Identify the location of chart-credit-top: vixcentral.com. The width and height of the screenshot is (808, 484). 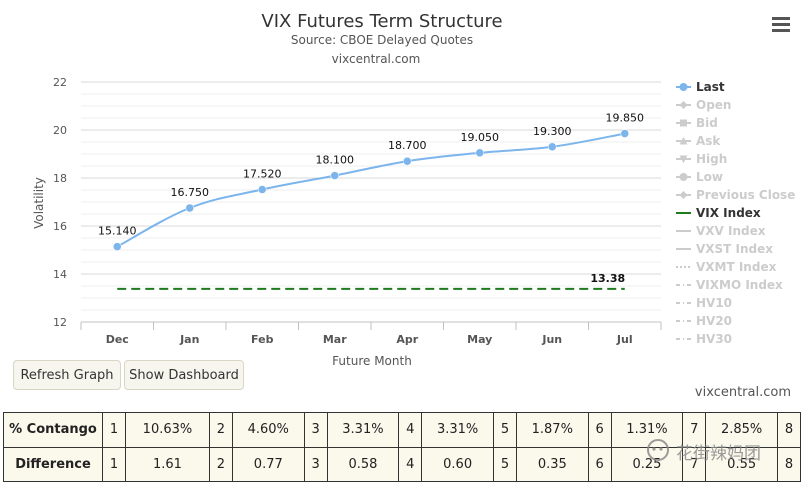
(376, 59).